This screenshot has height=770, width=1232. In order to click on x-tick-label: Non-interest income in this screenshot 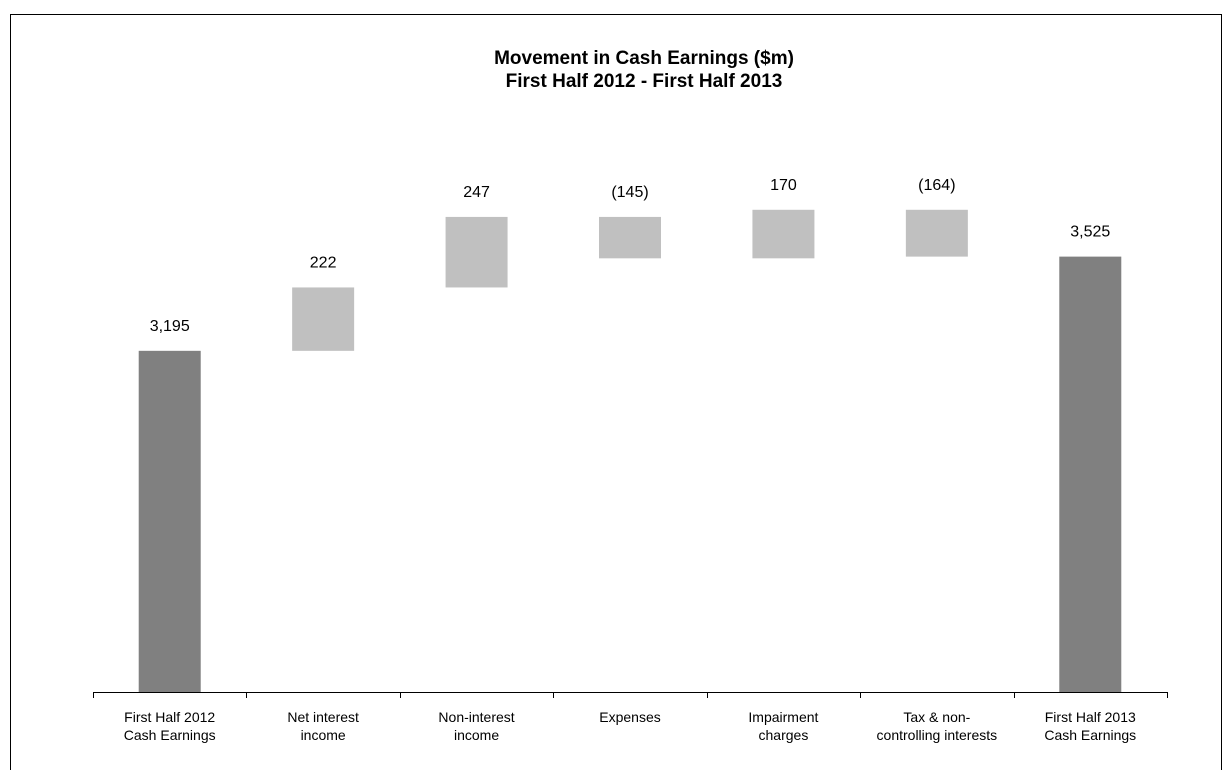, I will do `click(476, 726)`.